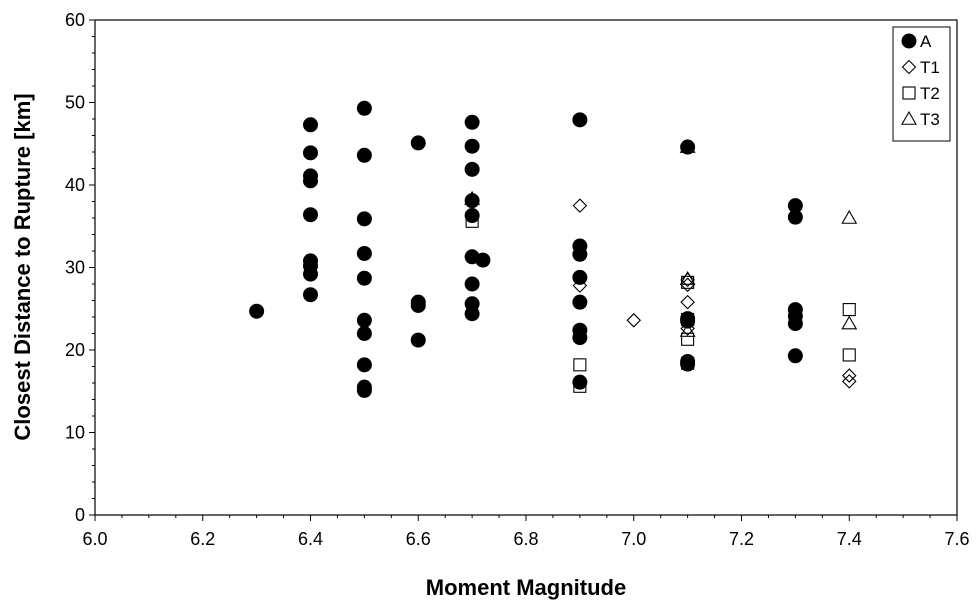  I want to click on legend-label: T2, so click(930, 93).